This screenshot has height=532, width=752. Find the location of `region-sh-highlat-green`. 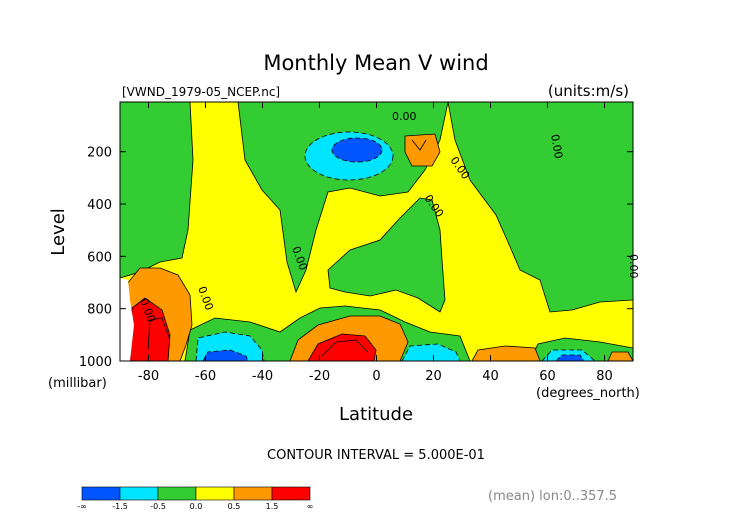

region-sh-highlat-green is located at coordinates (157, 190).